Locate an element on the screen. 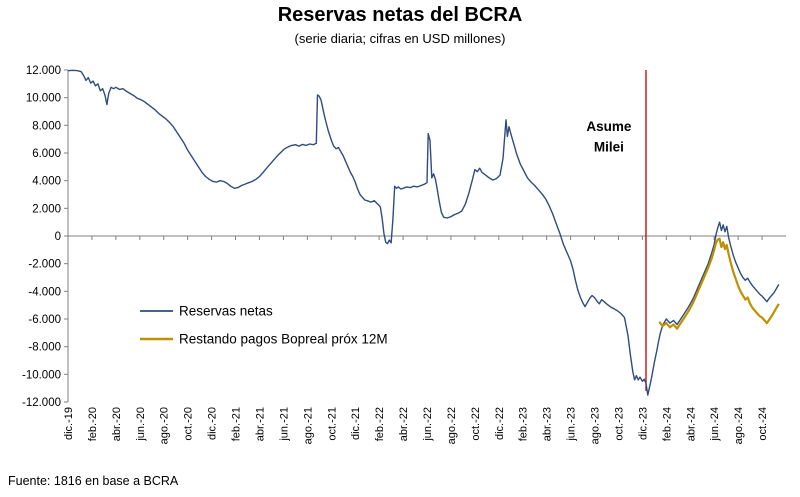 The width and height of the screenshot is (800, 497). source-note: Fuente: 1816 en base a BCRA is located at coordinates (93, 481).